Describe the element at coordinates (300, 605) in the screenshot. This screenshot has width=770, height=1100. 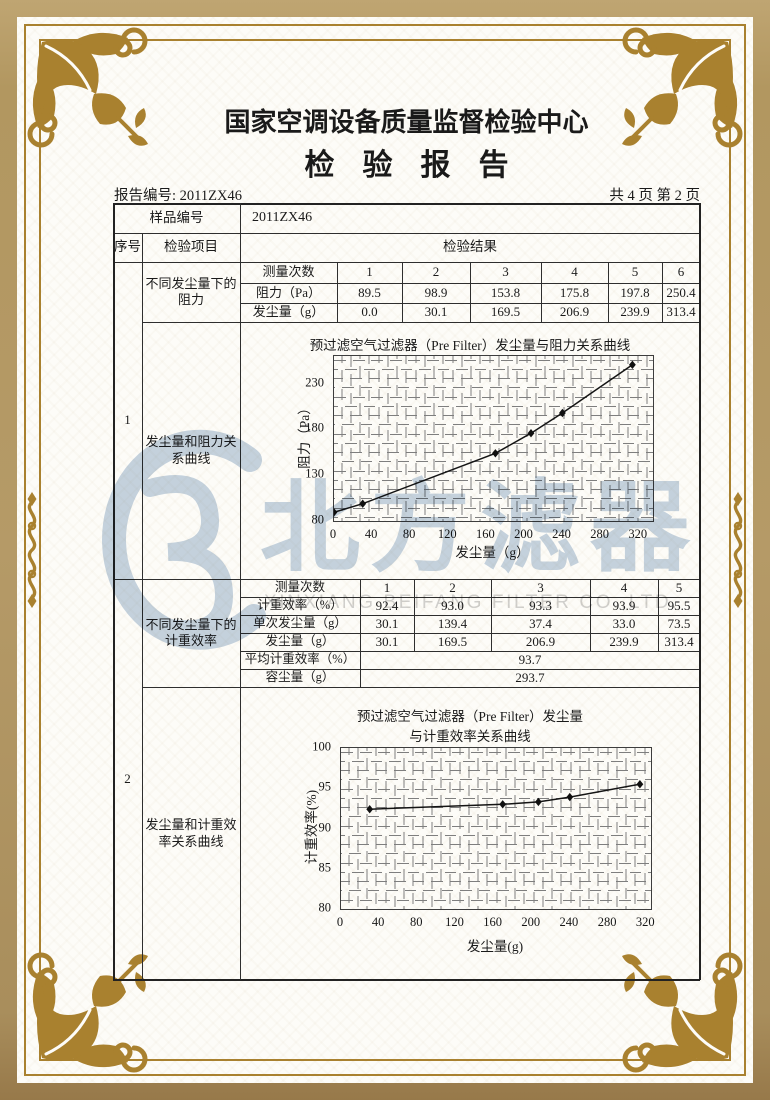
I see `row-label: 计重效率（%）` at that location.